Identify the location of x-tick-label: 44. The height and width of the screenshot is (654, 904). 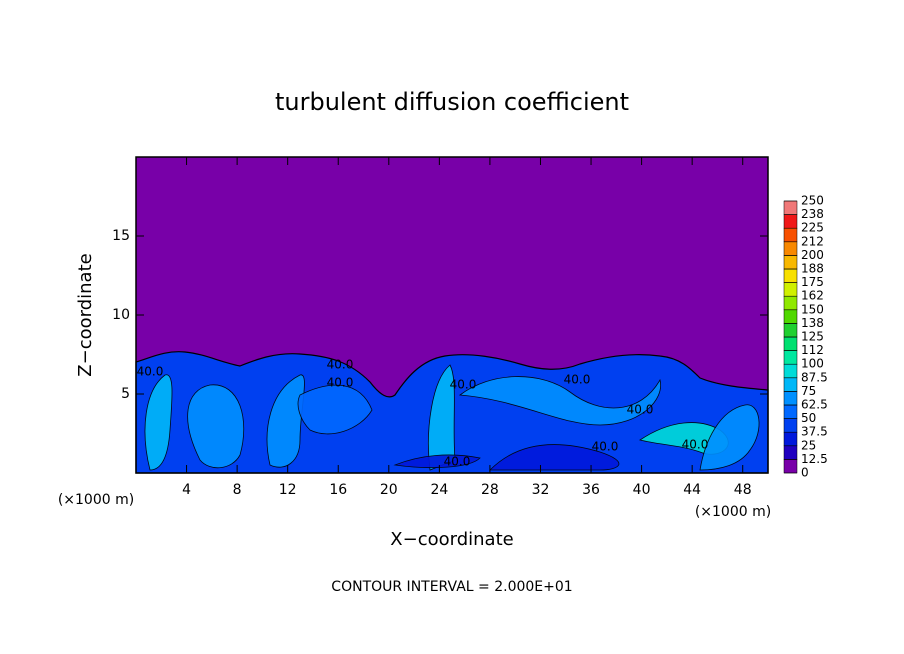
(692, 490).